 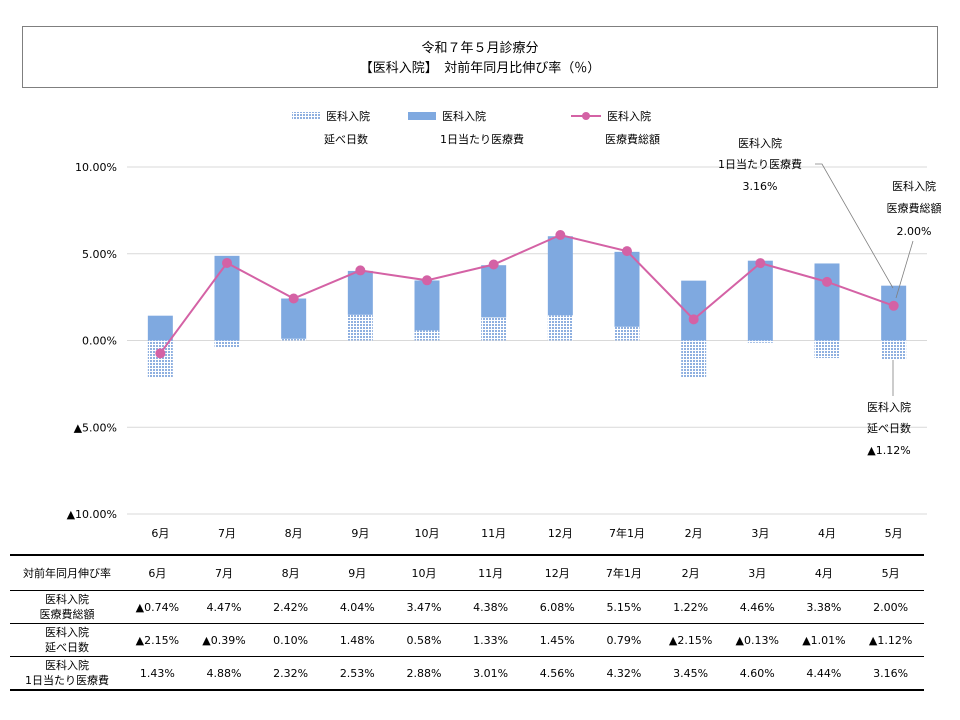 I want to click on table-cell: 3.47%, so click(x=424, y=607).